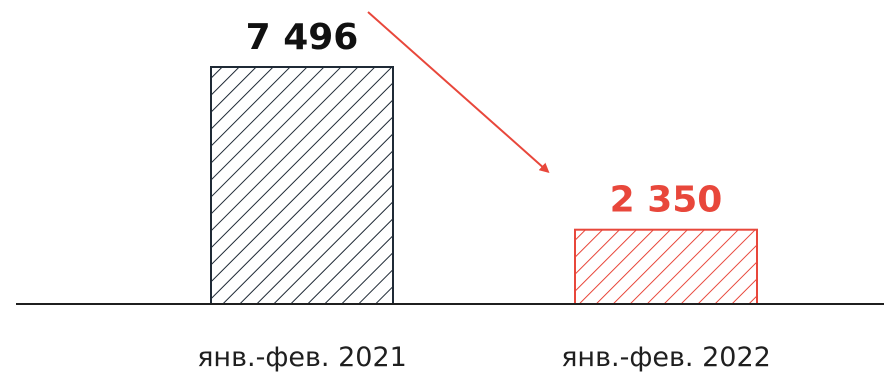  What do you see at coordinates (302, 357) in the screenshot?
I see `category-label-1: янв.-фев. 2021` at bounding box center [302, 357].